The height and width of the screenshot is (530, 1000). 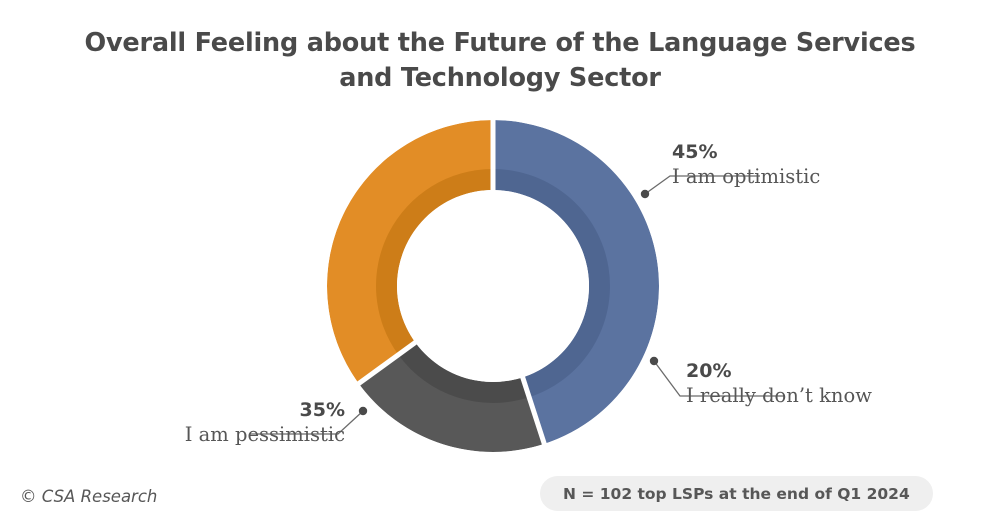 I want to click on callout-optimistic-category: I am optimistic, so click(x=746, y=177).